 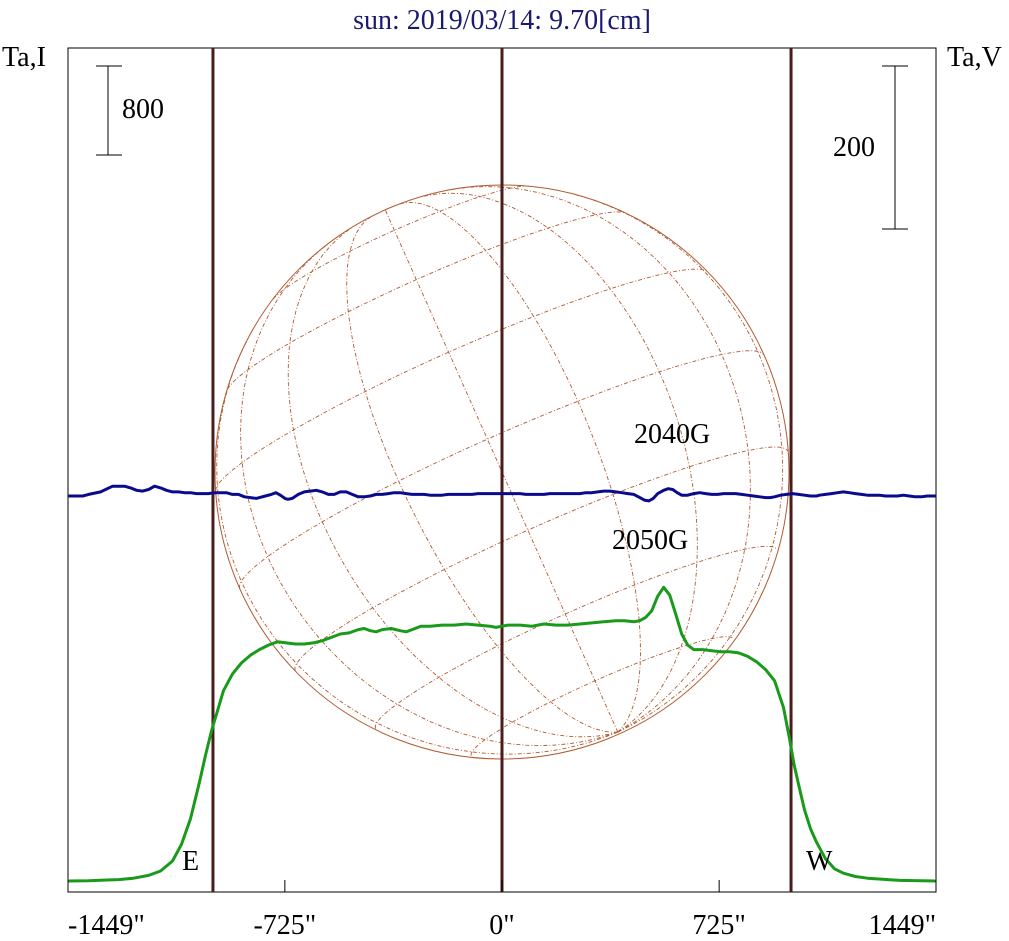 I want to click on annotation-2040g: 2040G, so click(x=672, y=434).